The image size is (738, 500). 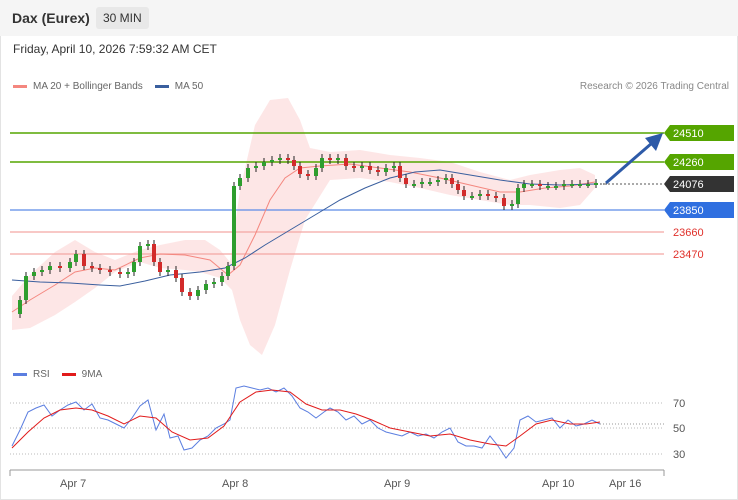 I want to click on rsi-tick-30: 30, so click(x=679, y=455).